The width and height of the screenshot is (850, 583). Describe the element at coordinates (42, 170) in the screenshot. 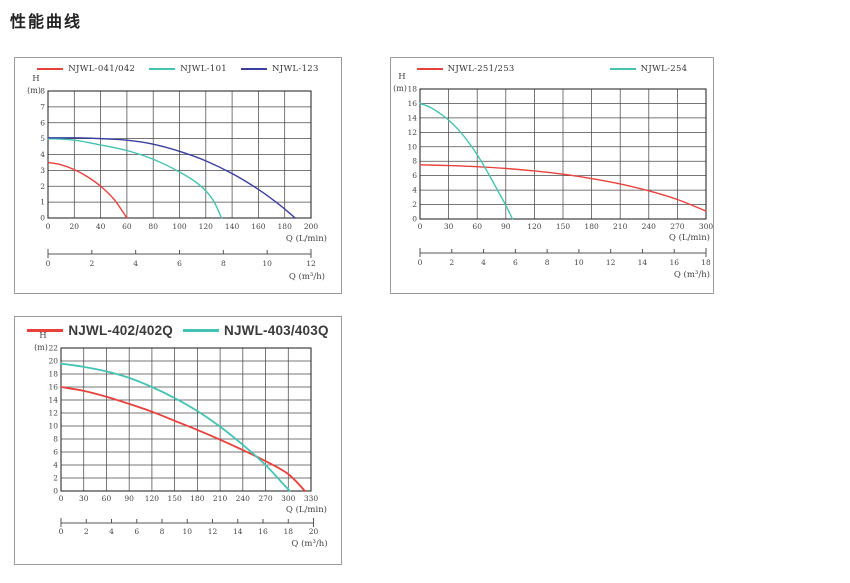

I see `svg-text: 3` at that location.